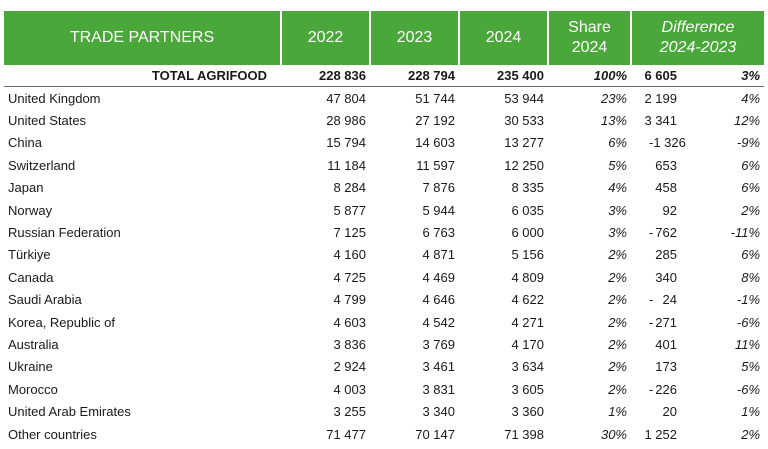 The width and height of the screenshot is (768, 449). Describe the element at coordinates (669, 76) in the screenshot. I see `total-diff-abs: 6 605` at that location.